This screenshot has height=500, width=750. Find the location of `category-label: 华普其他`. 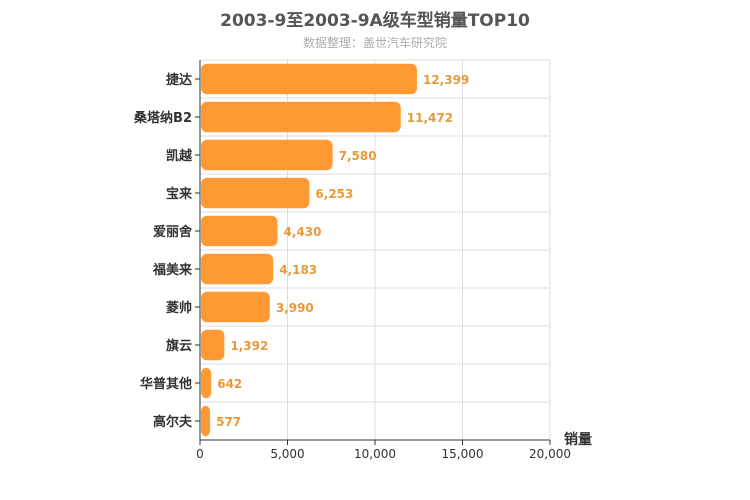

category-label: 华普其他 is located at coordinates (166, 384).